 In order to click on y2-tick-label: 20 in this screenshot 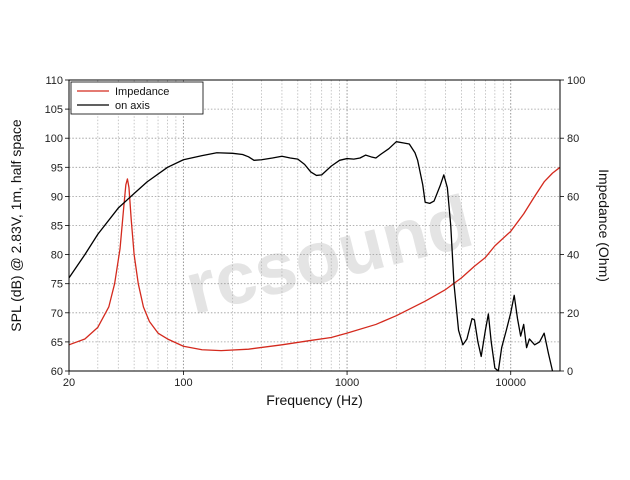, I will do `click(573, 314)`.